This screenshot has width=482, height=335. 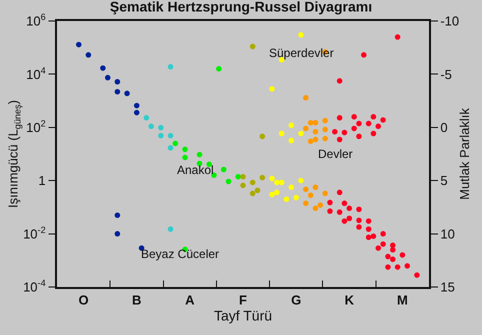 What do you see at coordinates (243, 315) in the screenshot?
I see `x-axis-title: Tayf Türü` at bounding box center [243, 315].